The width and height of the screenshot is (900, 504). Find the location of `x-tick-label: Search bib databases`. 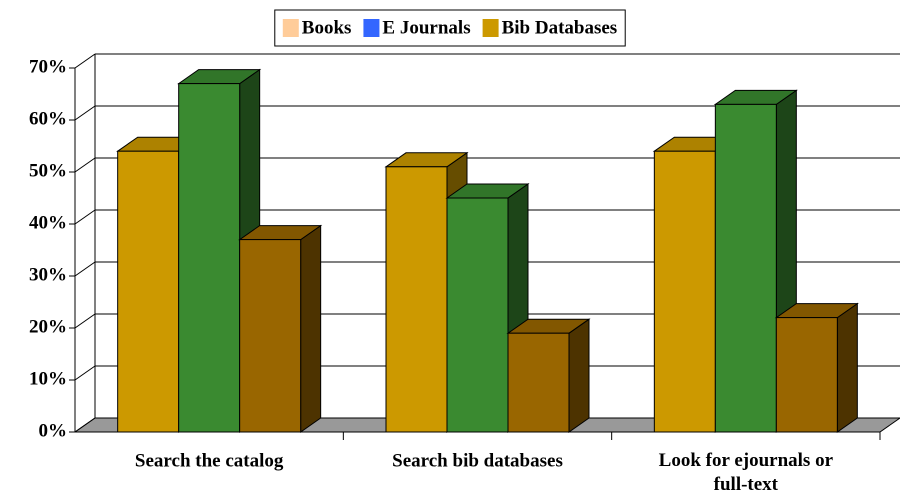

x-tick-label: Search bib databases is located at coordinates (477, 460).